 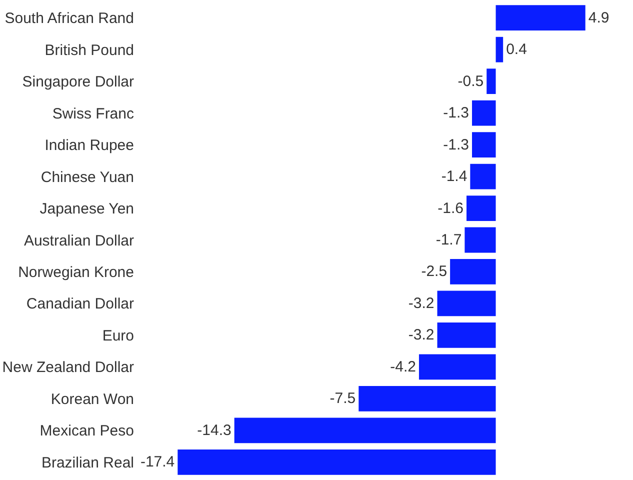 I want to click on data-label: -7.5, so click(x=343, y=399).